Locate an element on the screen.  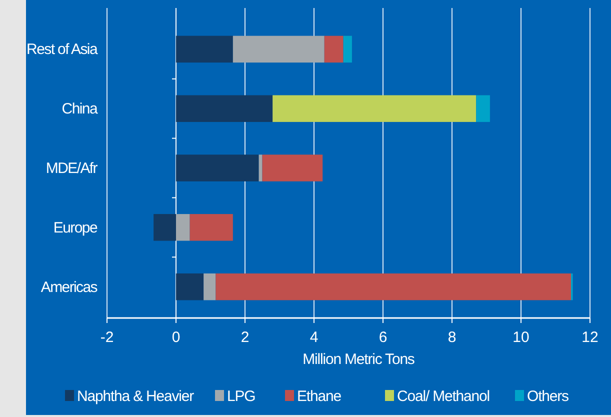
x-tick-label: 12 is located at coordinates (590, 337).